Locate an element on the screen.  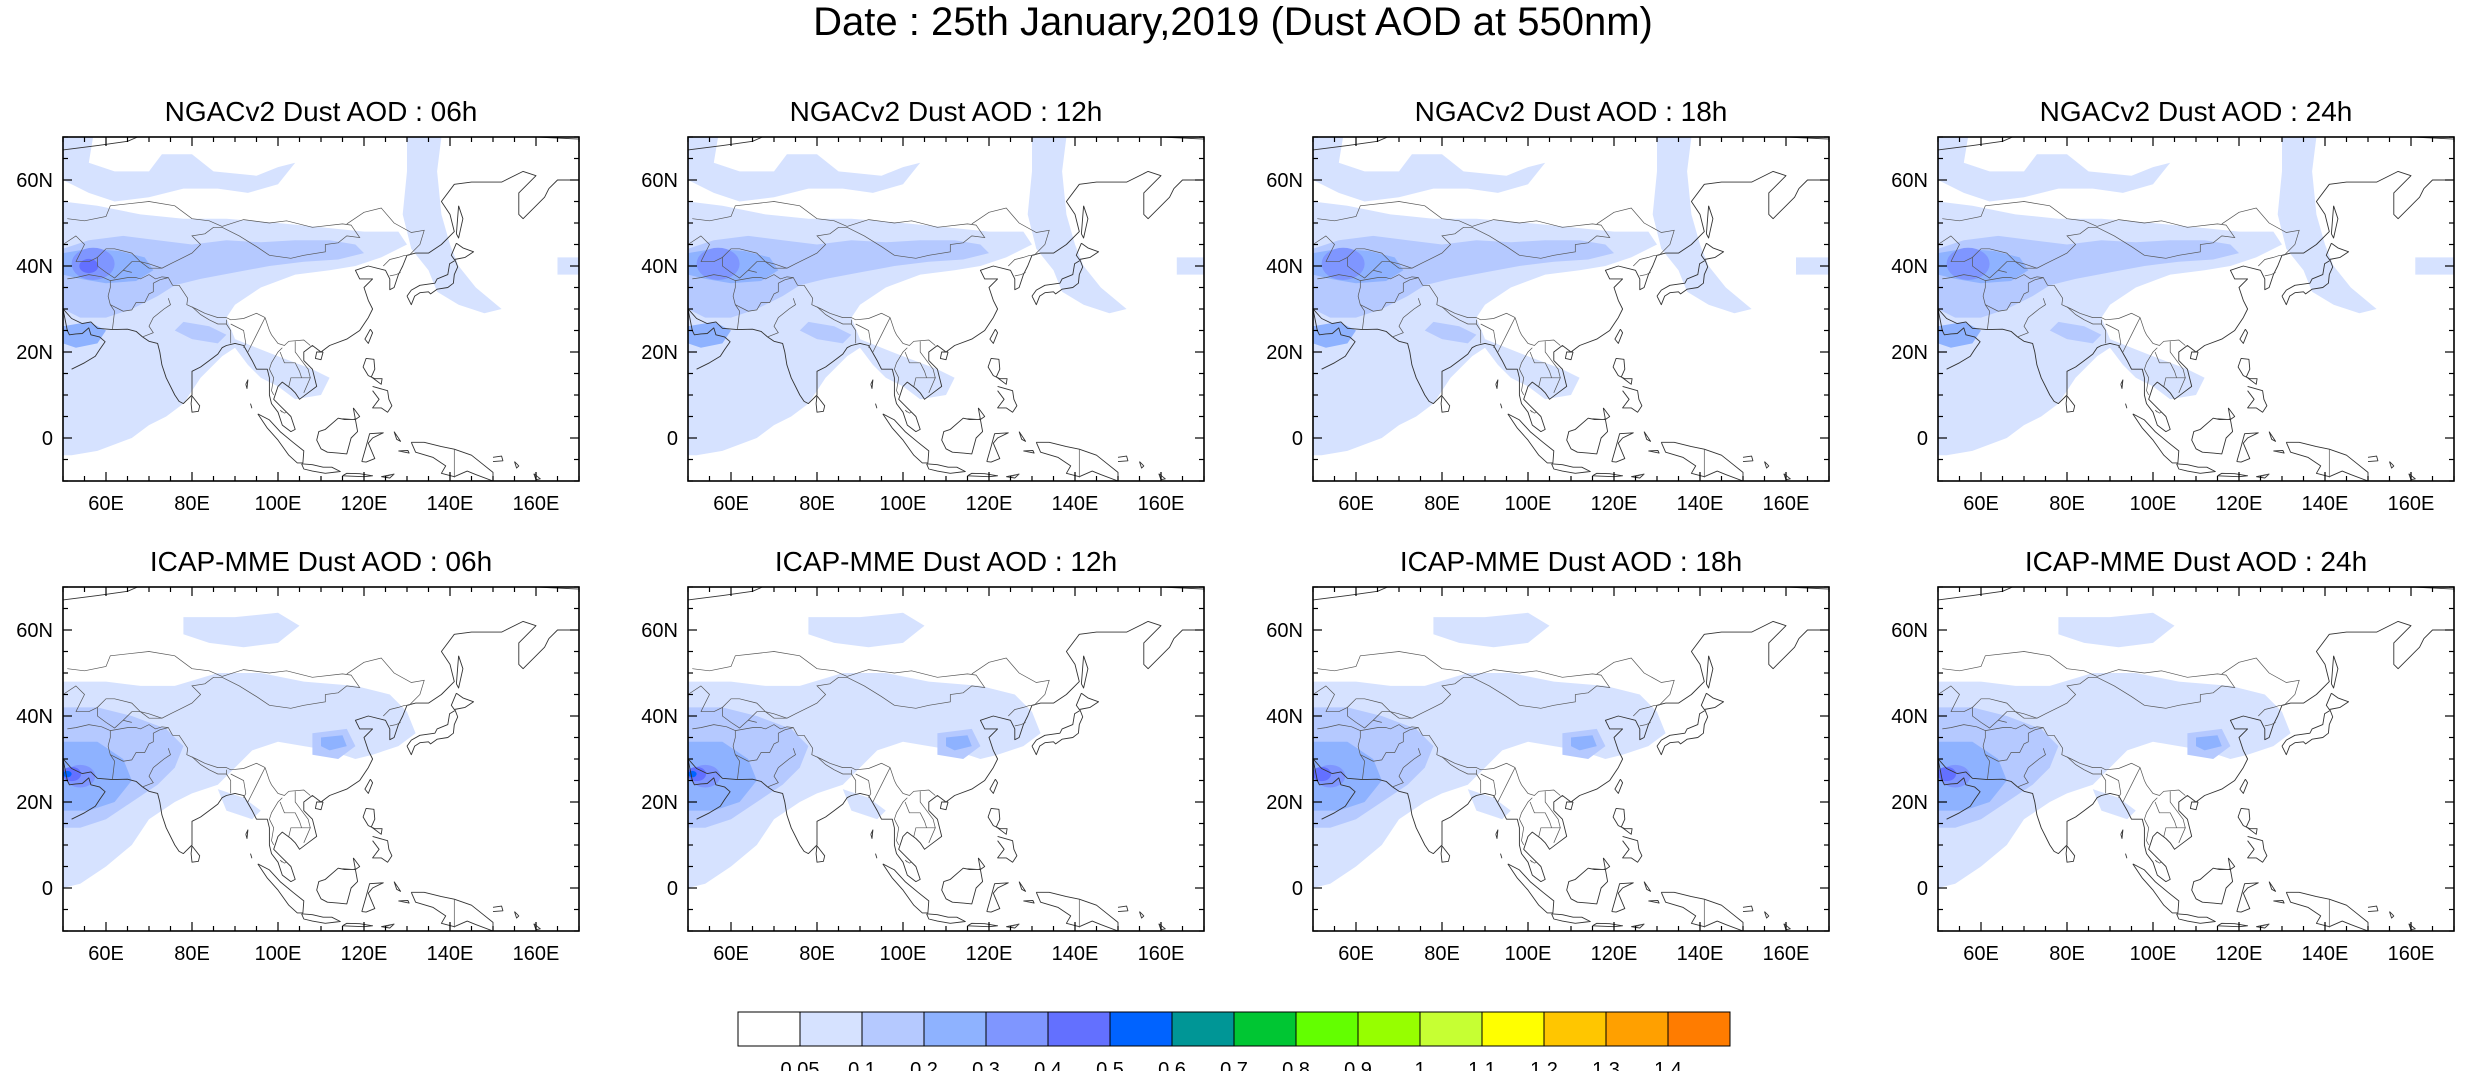
dust-aod-hotspot is located at coordinates (67, 774).